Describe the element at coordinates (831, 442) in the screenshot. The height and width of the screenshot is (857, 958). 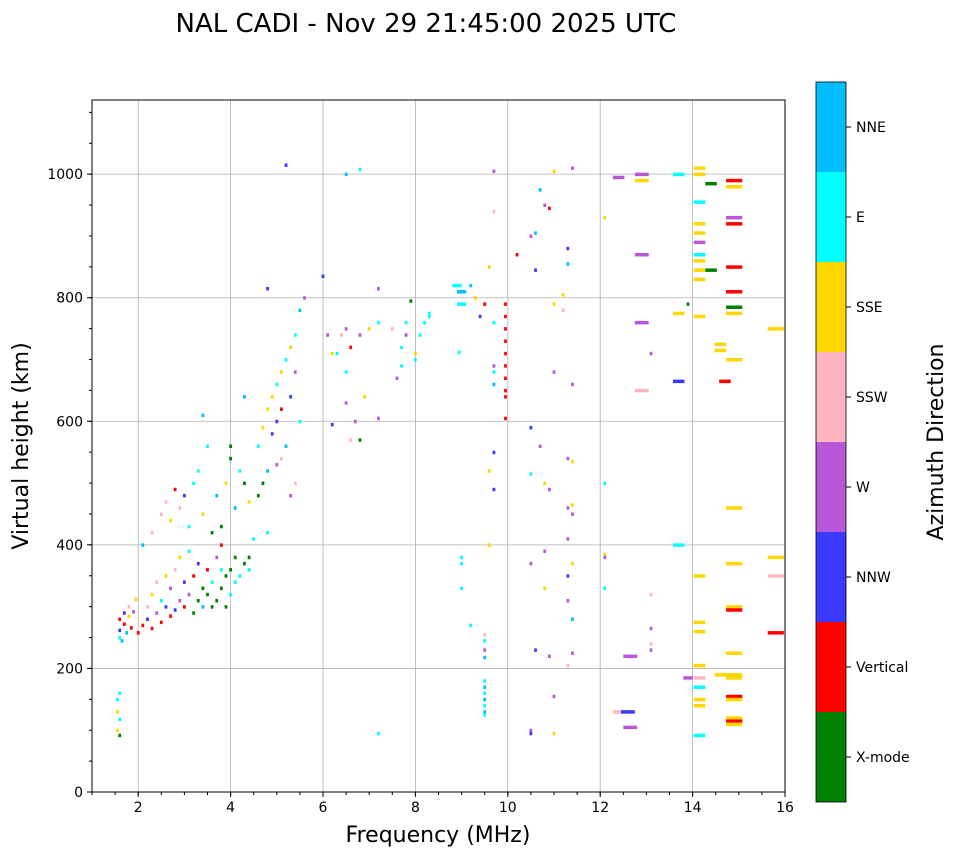
I see `colorbar-frame` at that location.